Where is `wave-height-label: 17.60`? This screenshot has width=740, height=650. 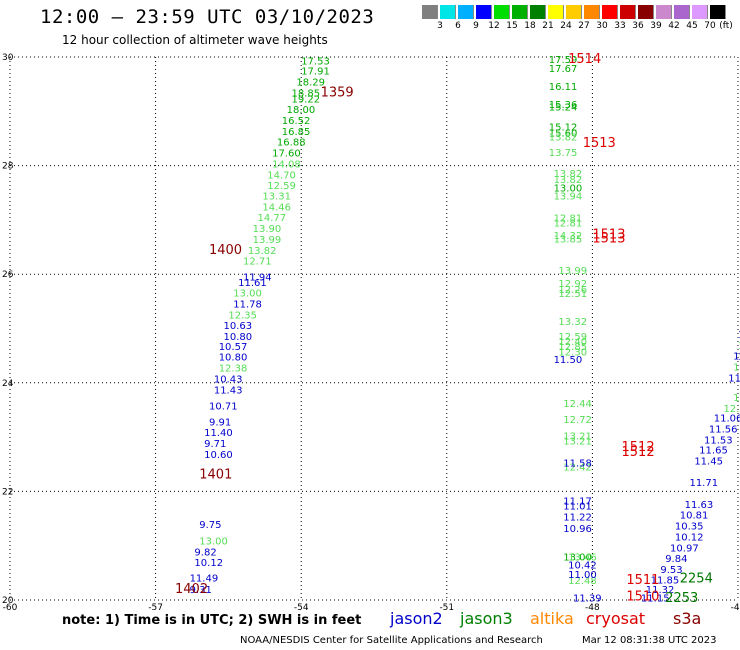
wave-height-label: 17.60 is located at coordinates (286, 154).